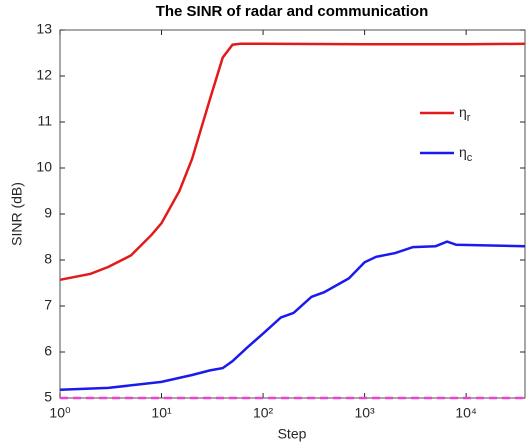  Describe the element at coordinates (292, 11) in the screenshot. I see `chart-title: The SINR of radar and communication` at that location.